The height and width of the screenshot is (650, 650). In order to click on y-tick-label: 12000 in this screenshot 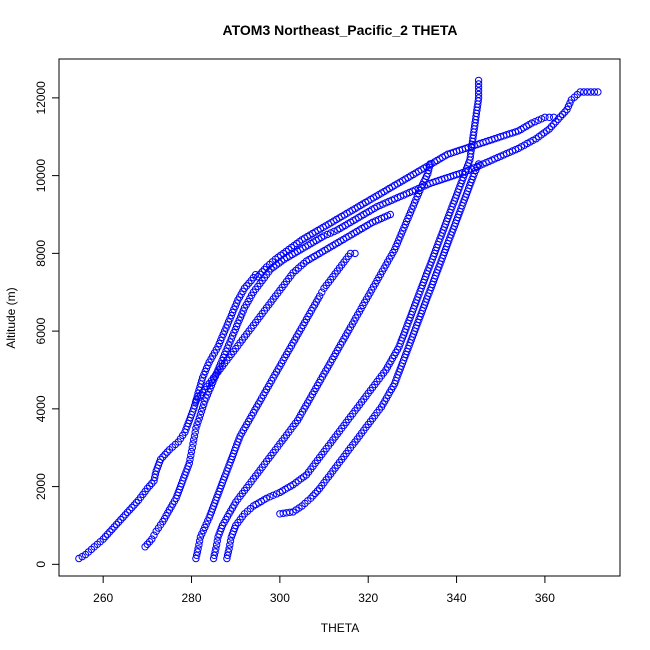, I will do `click(41, 98)`.